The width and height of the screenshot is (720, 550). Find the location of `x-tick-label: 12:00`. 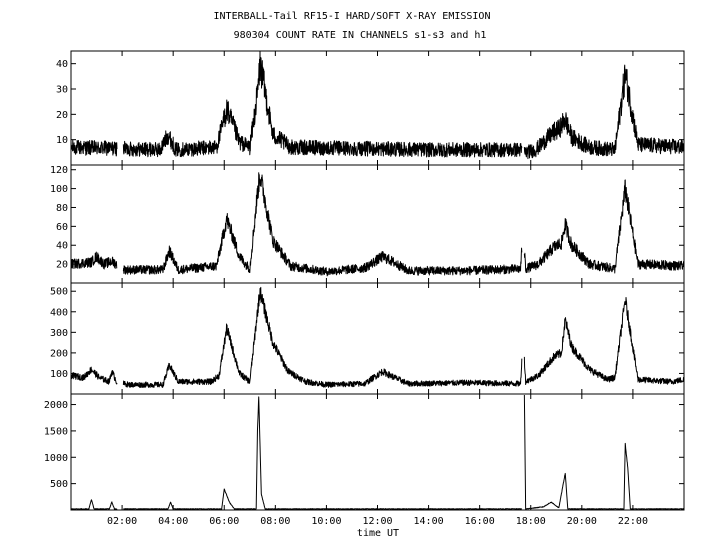

x-tick-label: 12:00 is located at coordinates (377, 521).